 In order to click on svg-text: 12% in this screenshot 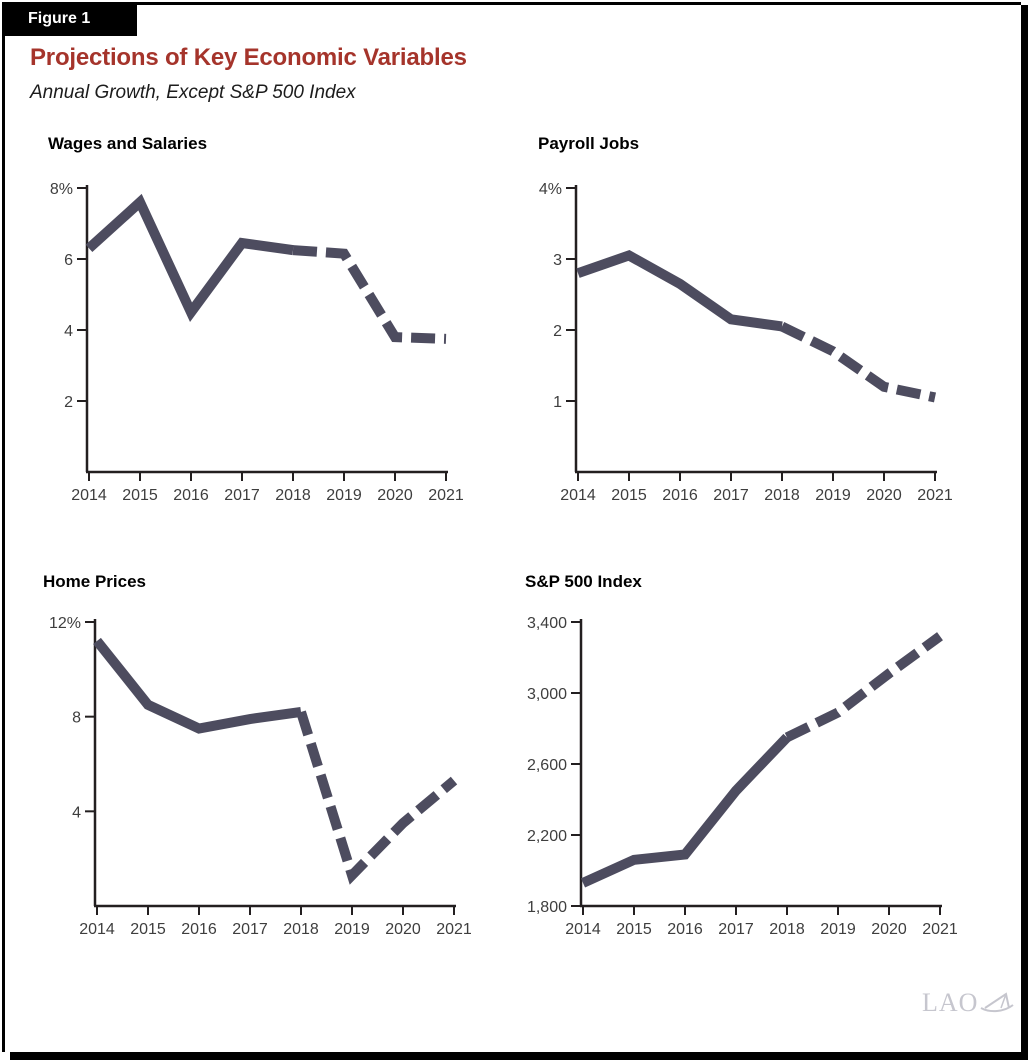, I will do `click(65, 623)`.